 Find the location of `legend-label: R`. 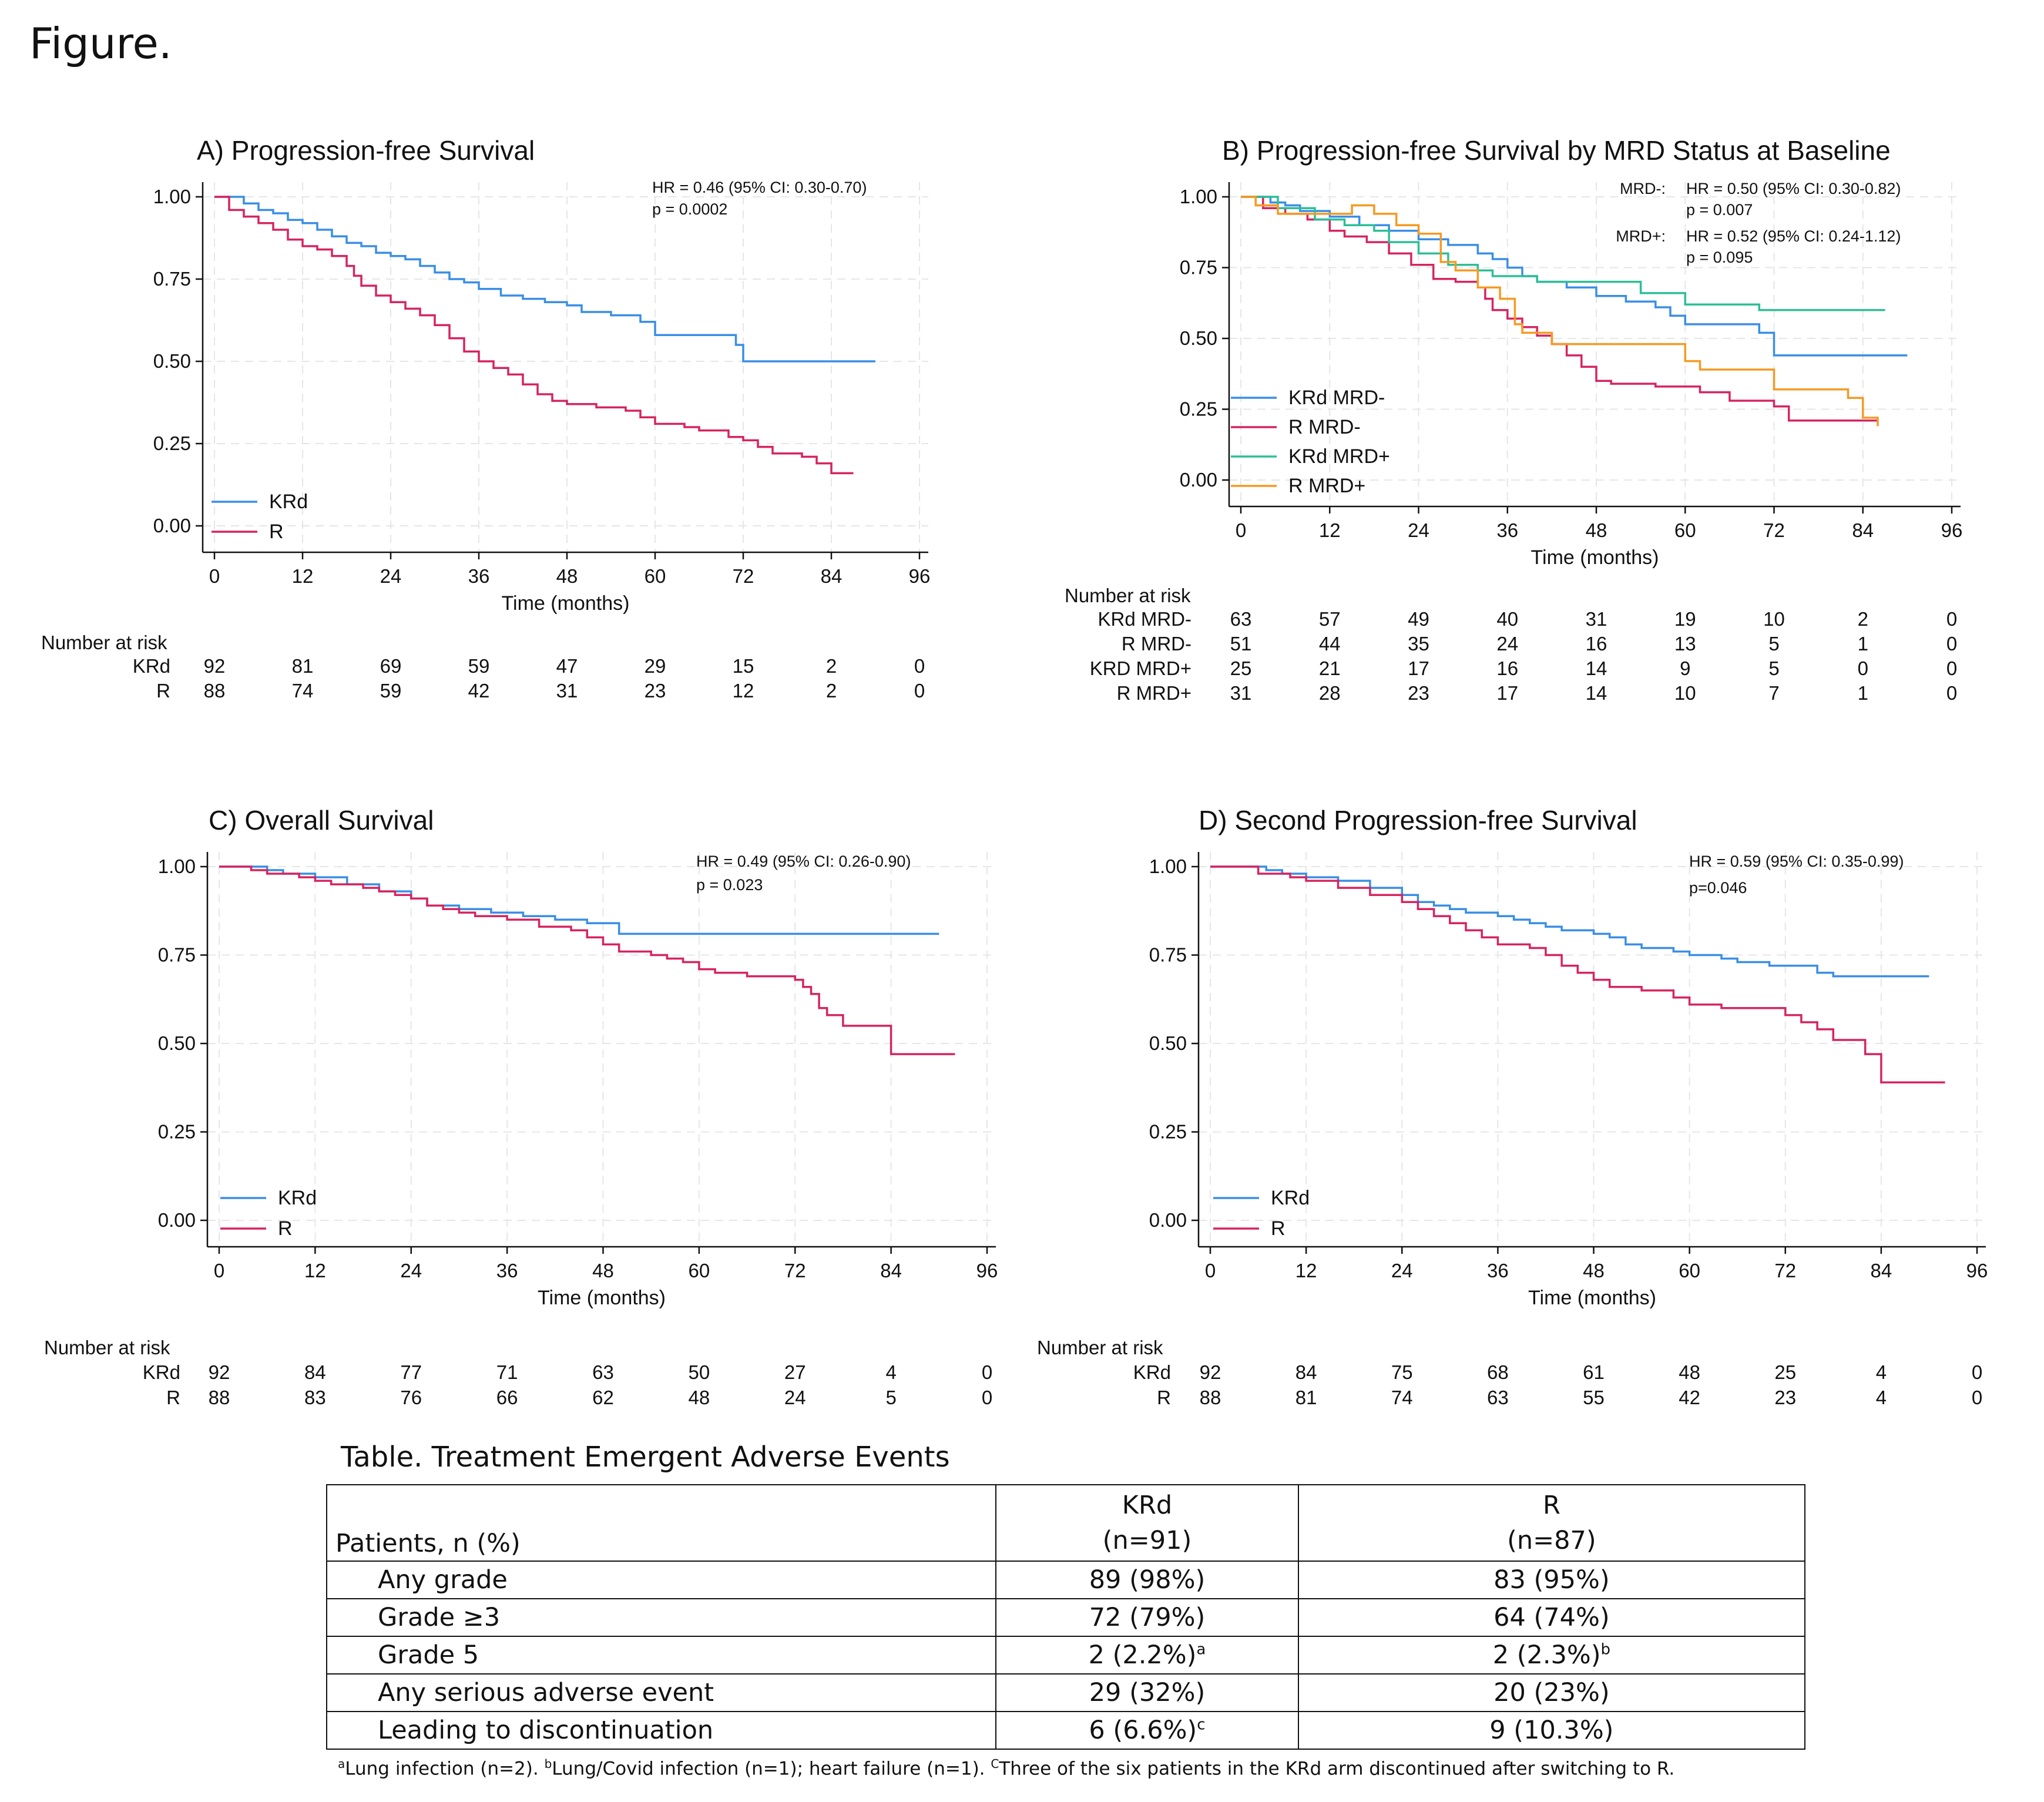

legend-label: R is located at coordinates (276, 532).